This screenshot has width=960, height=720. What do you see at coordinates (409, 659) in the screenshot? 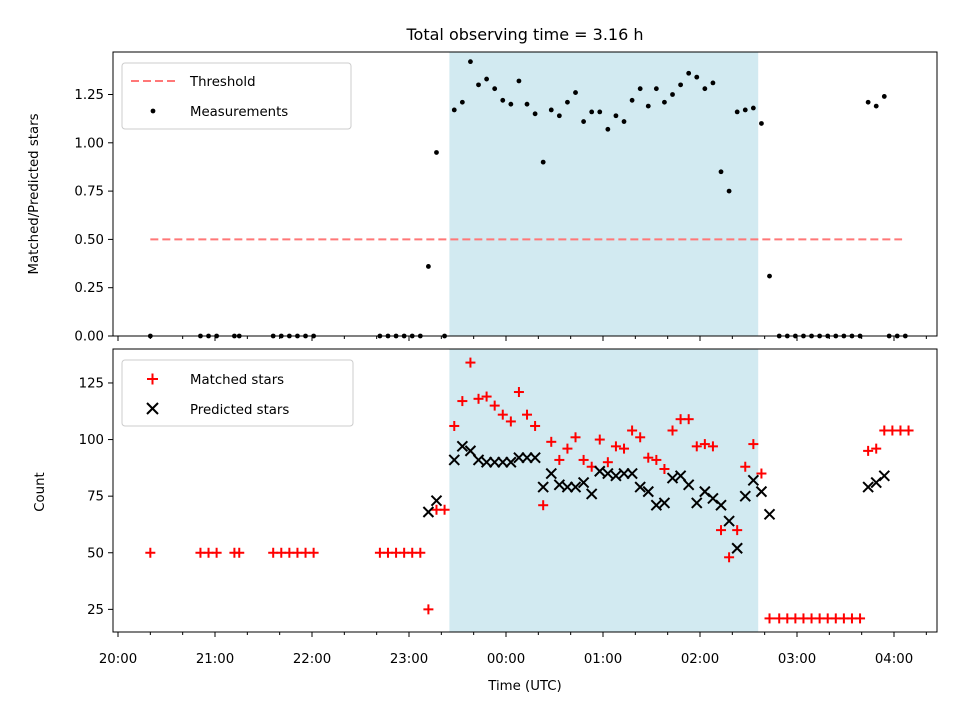
I see `bottom-x-tick-label: 23:00` at bounding box center [409, 659].